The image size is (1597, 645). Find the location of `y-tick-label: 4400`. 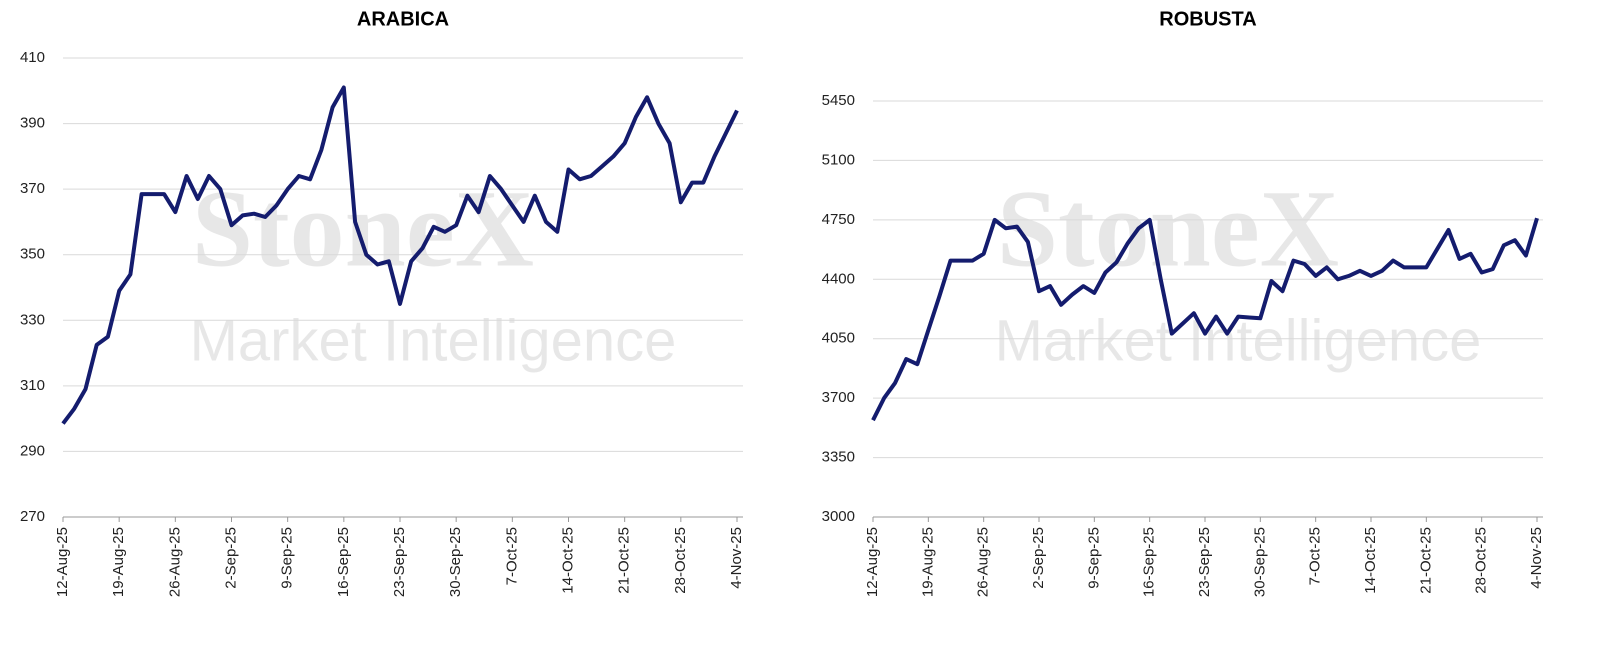

y-tick-label: 4400 is located at coordinates (838, 278).